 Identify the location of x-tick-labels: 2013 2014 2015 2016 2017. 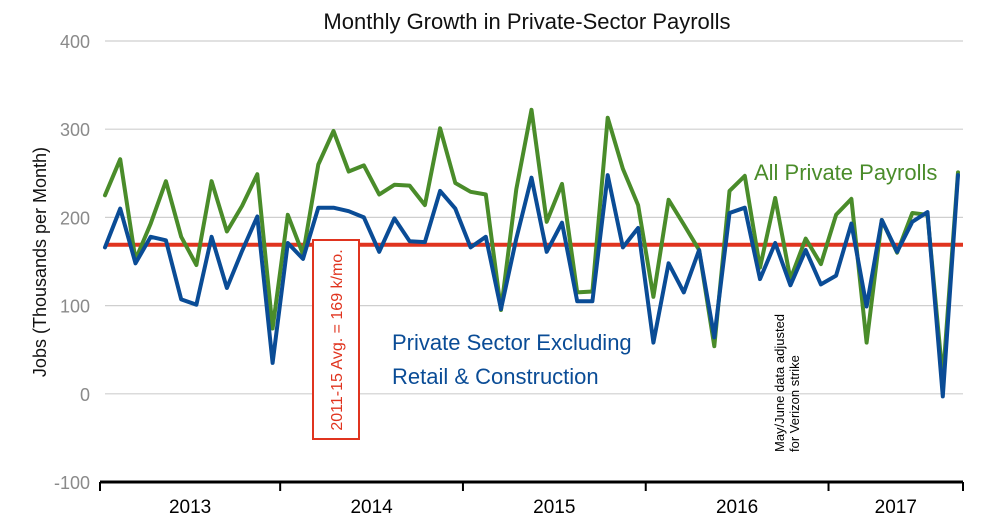
(543, 507).